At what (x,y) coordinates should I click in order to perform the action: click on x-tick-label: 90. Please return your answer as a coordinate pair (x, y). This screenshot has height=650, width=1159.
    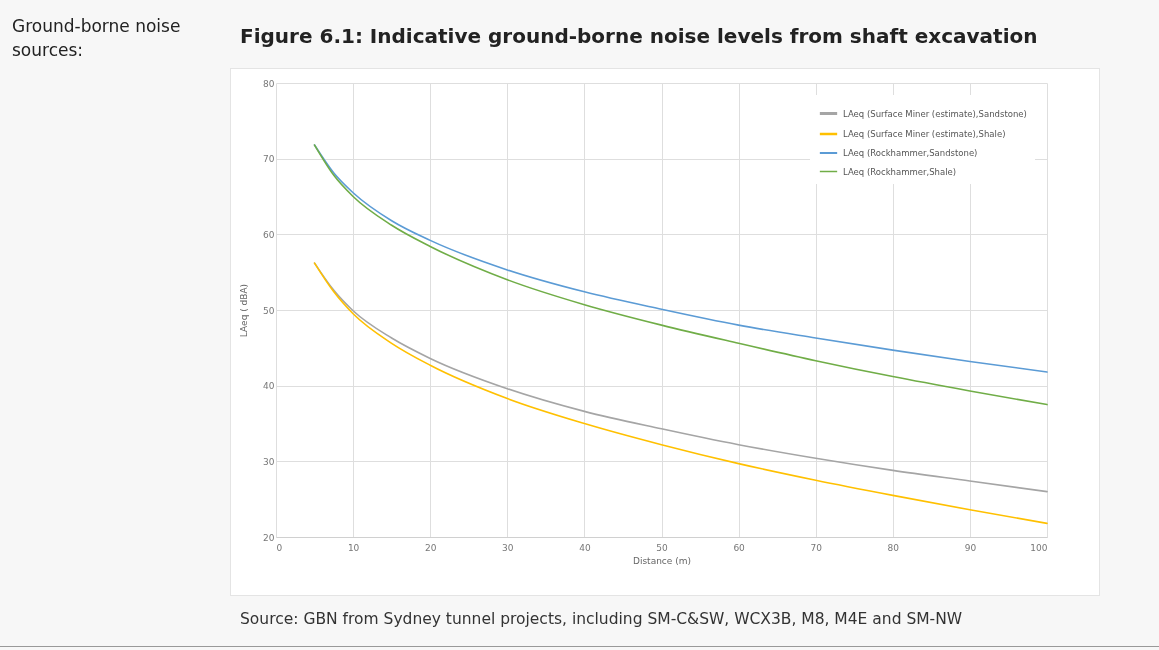
    Looking at the image, I should click on (970, 547).